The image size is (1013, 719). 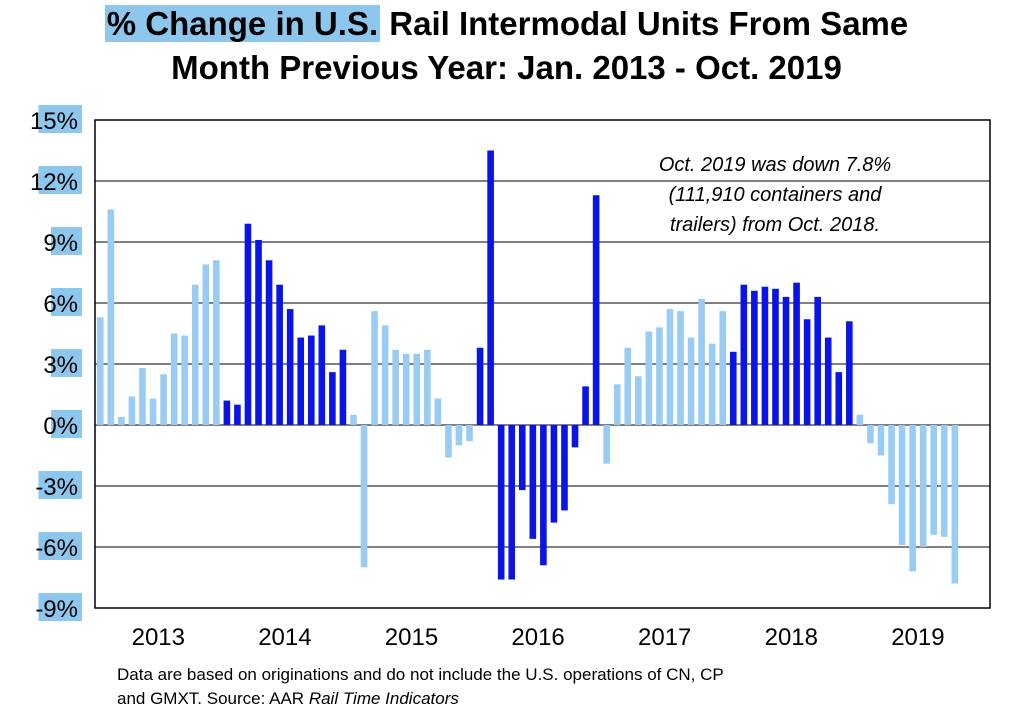 I want to click on x-tick-label: 2015, so click(x=411, y=637).